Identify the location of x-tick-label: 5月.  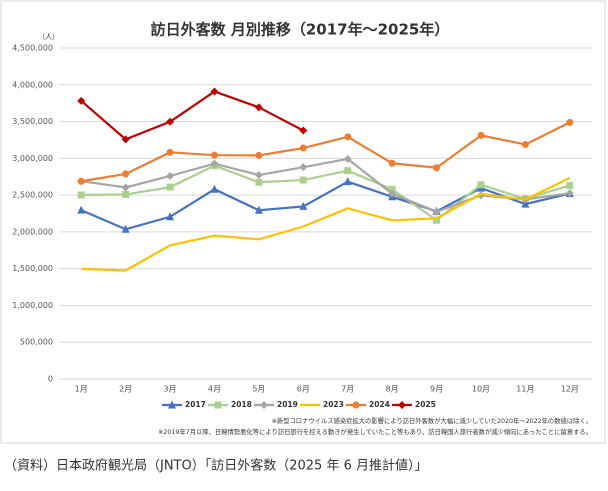
(258, 389).